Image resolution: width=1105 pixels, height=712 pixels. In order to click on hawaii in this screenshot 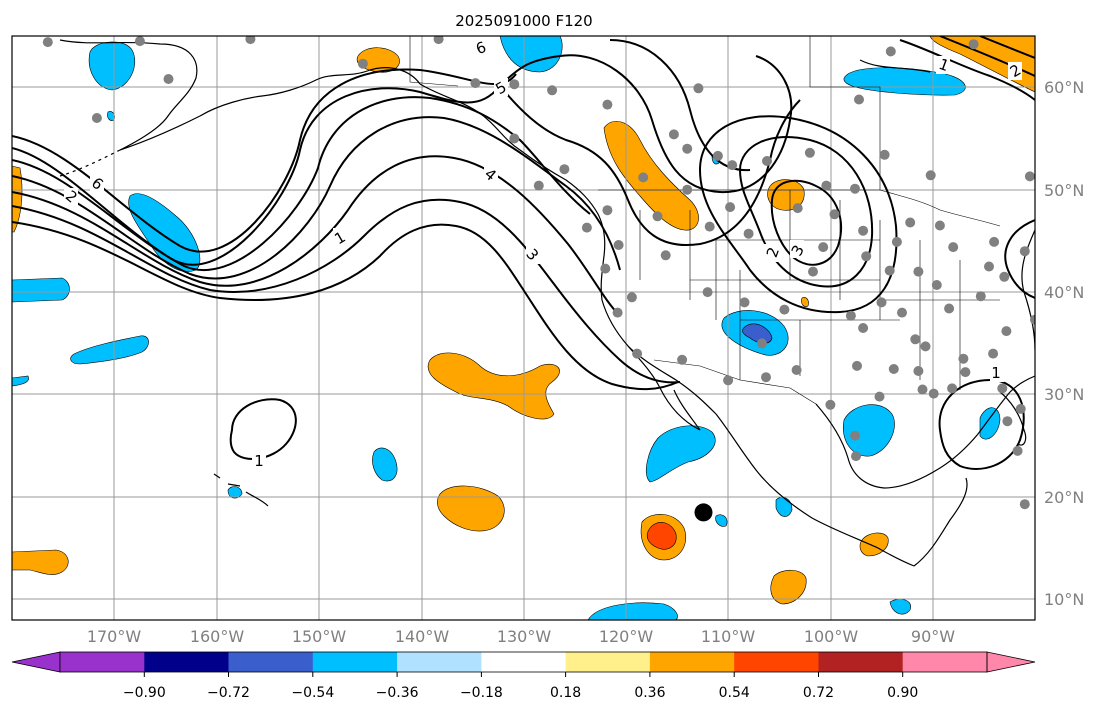, I will do `click(241, 490)`.